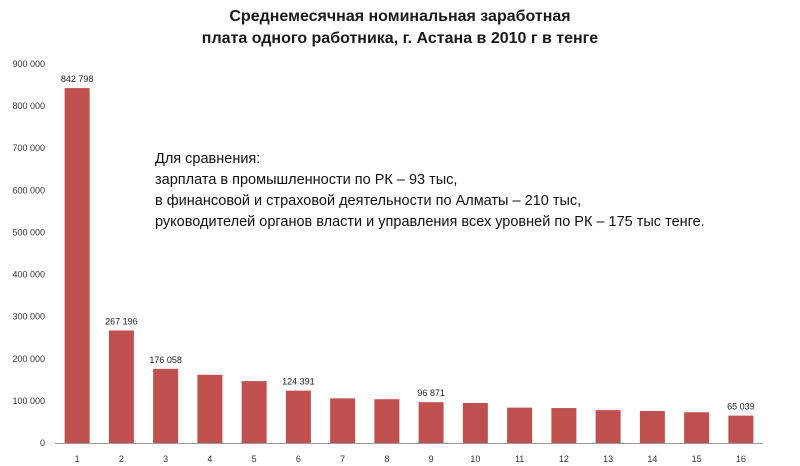 The height and width of the screenshot is (466, 800). What do you see at coordinates (652, 459) in the screenshot?
I see `x-tick-label: 14` at bounding box center [652, 459].